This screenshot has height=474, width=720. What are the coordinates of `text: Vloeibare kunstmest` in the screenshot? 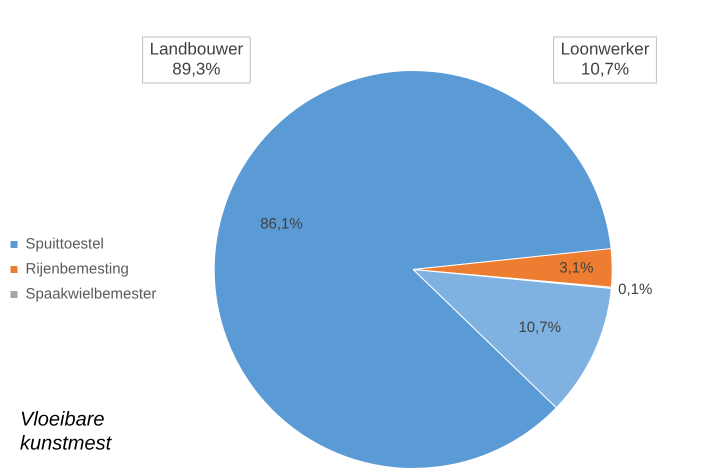 It's located at (66, 431).